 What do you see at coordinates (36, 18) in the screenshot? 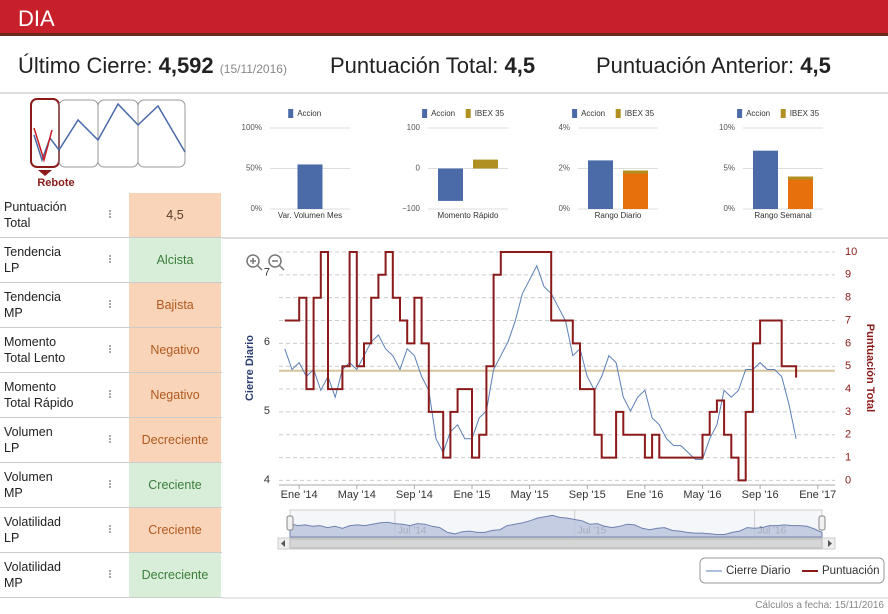
I see `header-title: DIA` at bounding box center [36, 18].